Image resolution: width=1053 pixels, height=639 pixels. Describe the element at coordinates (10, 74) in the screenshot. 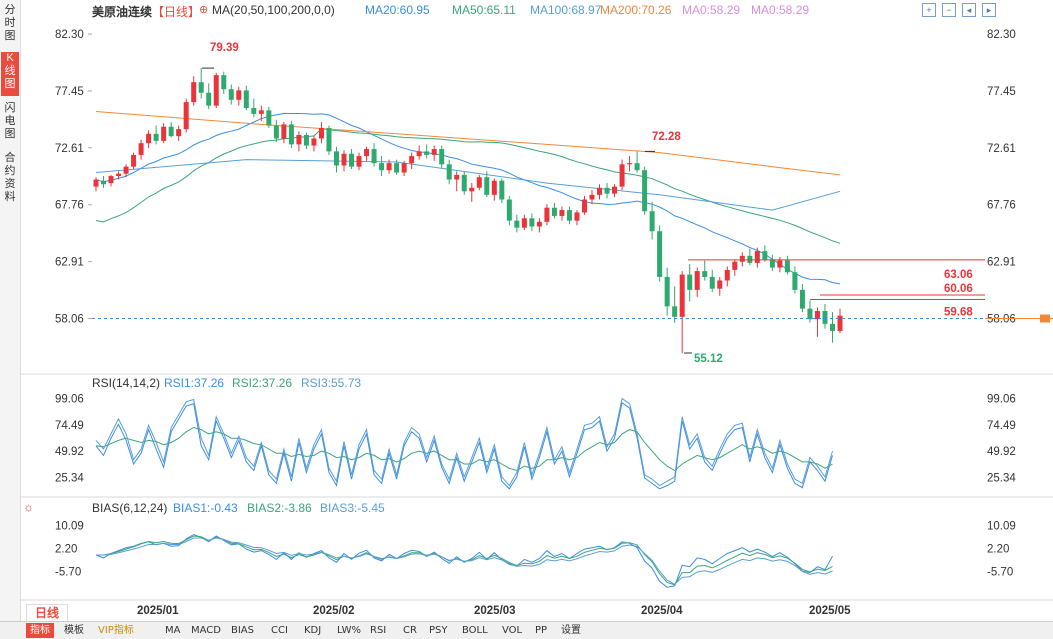

I see `tab-kline: K线图` at that location.